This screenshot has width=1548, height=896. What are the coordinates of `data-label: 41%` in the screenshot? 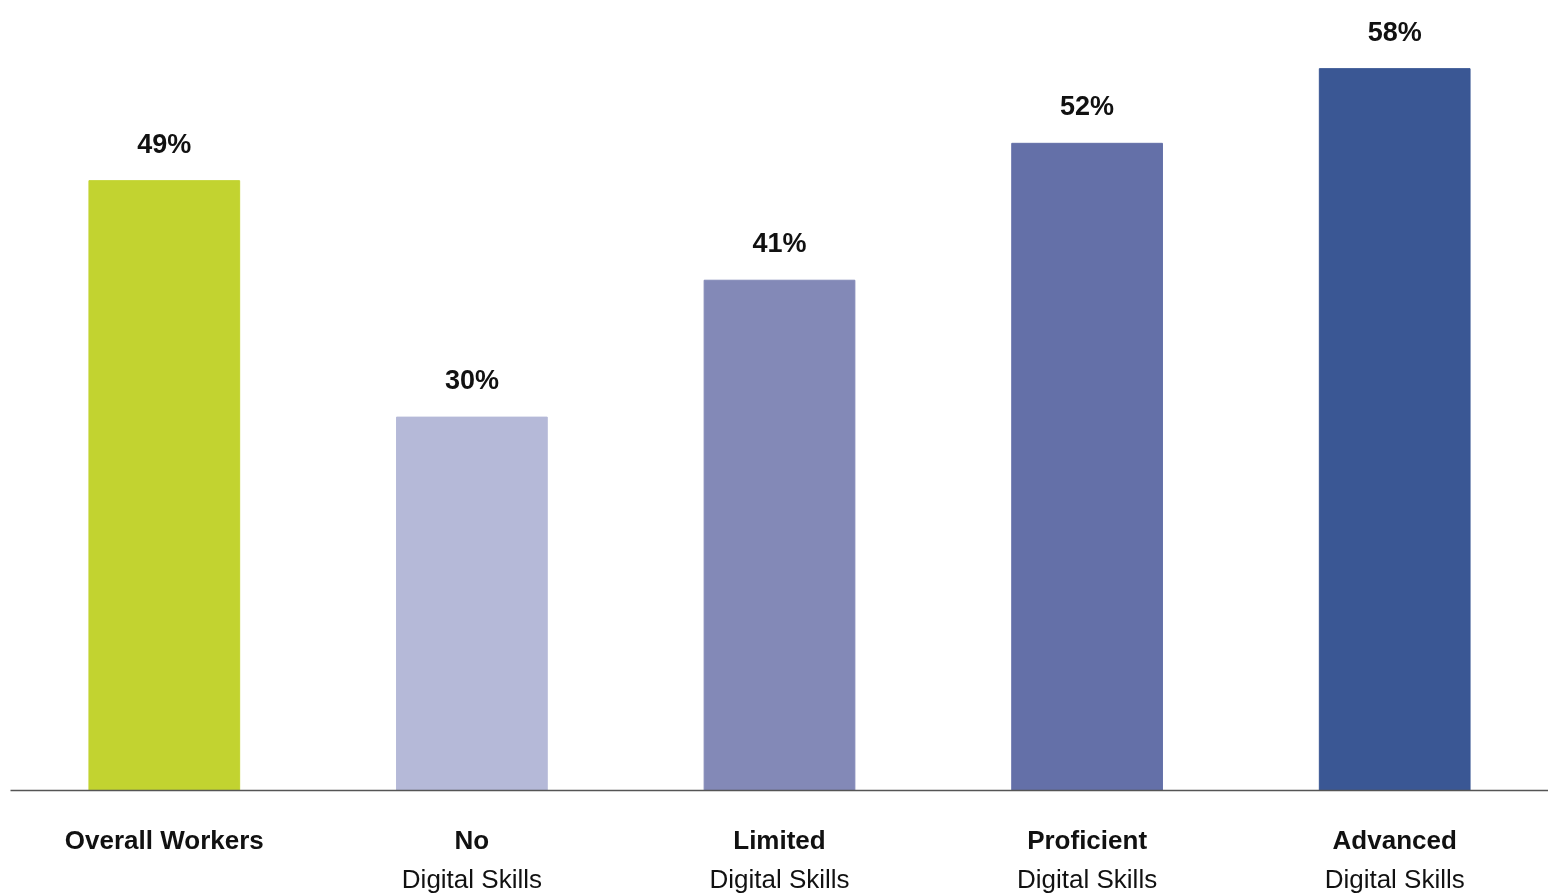 It's located at (779, 243).